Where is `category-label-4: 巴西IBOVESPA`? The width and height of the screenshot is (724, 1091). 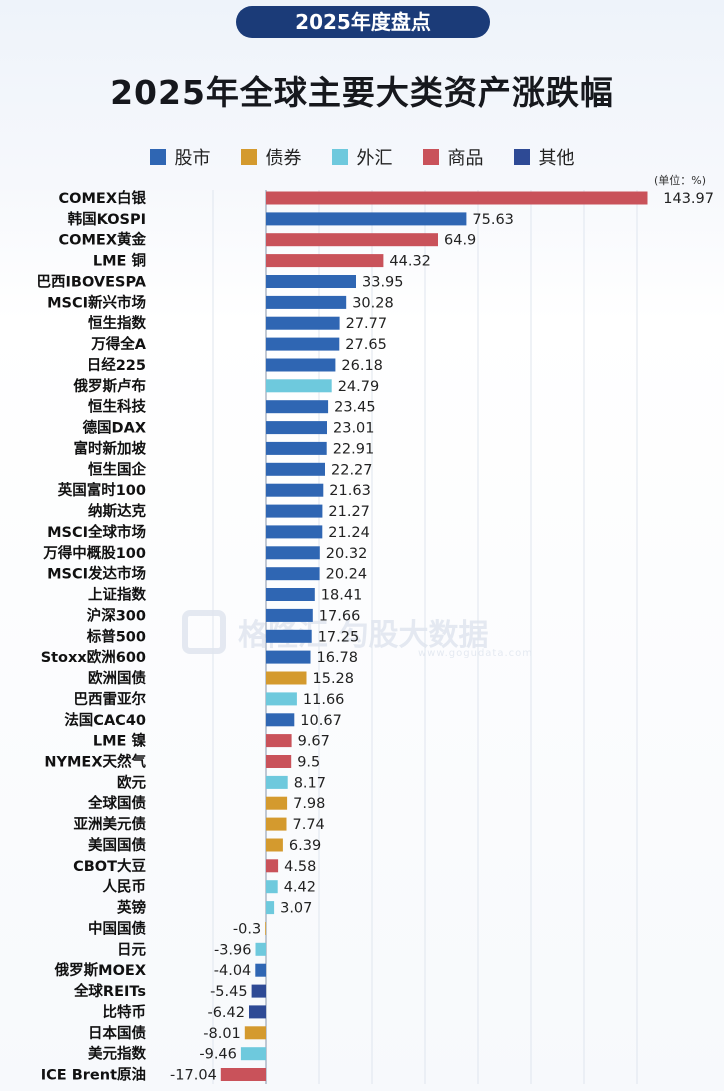 category-label-4: 巴西IBOVESPA is located at coordinates (92, 282).